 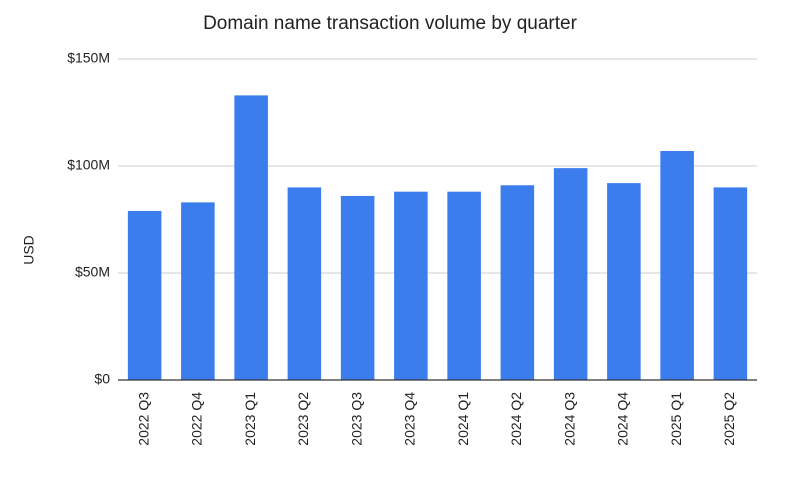 What do you see at coordinates (516, 419) in the screenshot?
I see `x-tick-label: 2024 Q2` at bounding box center [516, 419].